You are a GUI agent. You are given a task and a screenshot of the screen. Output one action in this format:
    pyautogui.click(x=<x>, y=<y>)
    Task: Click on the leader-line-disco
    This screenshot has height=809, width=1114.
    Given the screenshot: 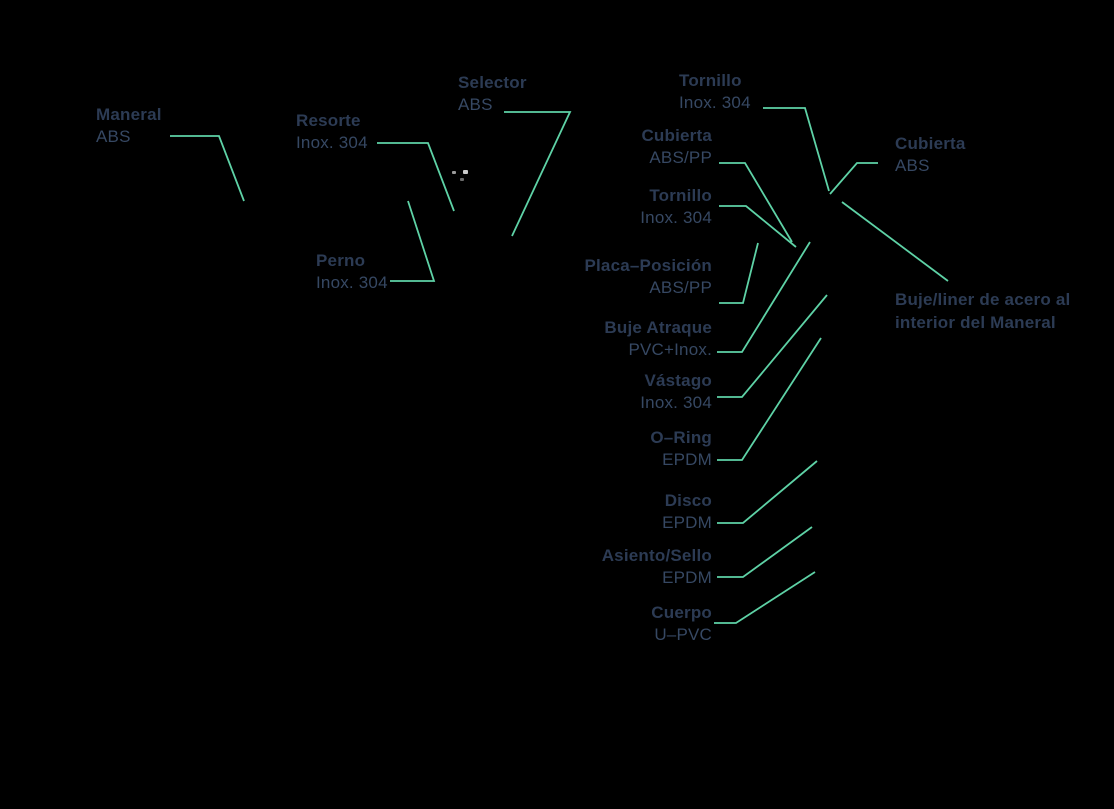 What is the action you would take?
    pyautogui.click(x=767, y=492)
    